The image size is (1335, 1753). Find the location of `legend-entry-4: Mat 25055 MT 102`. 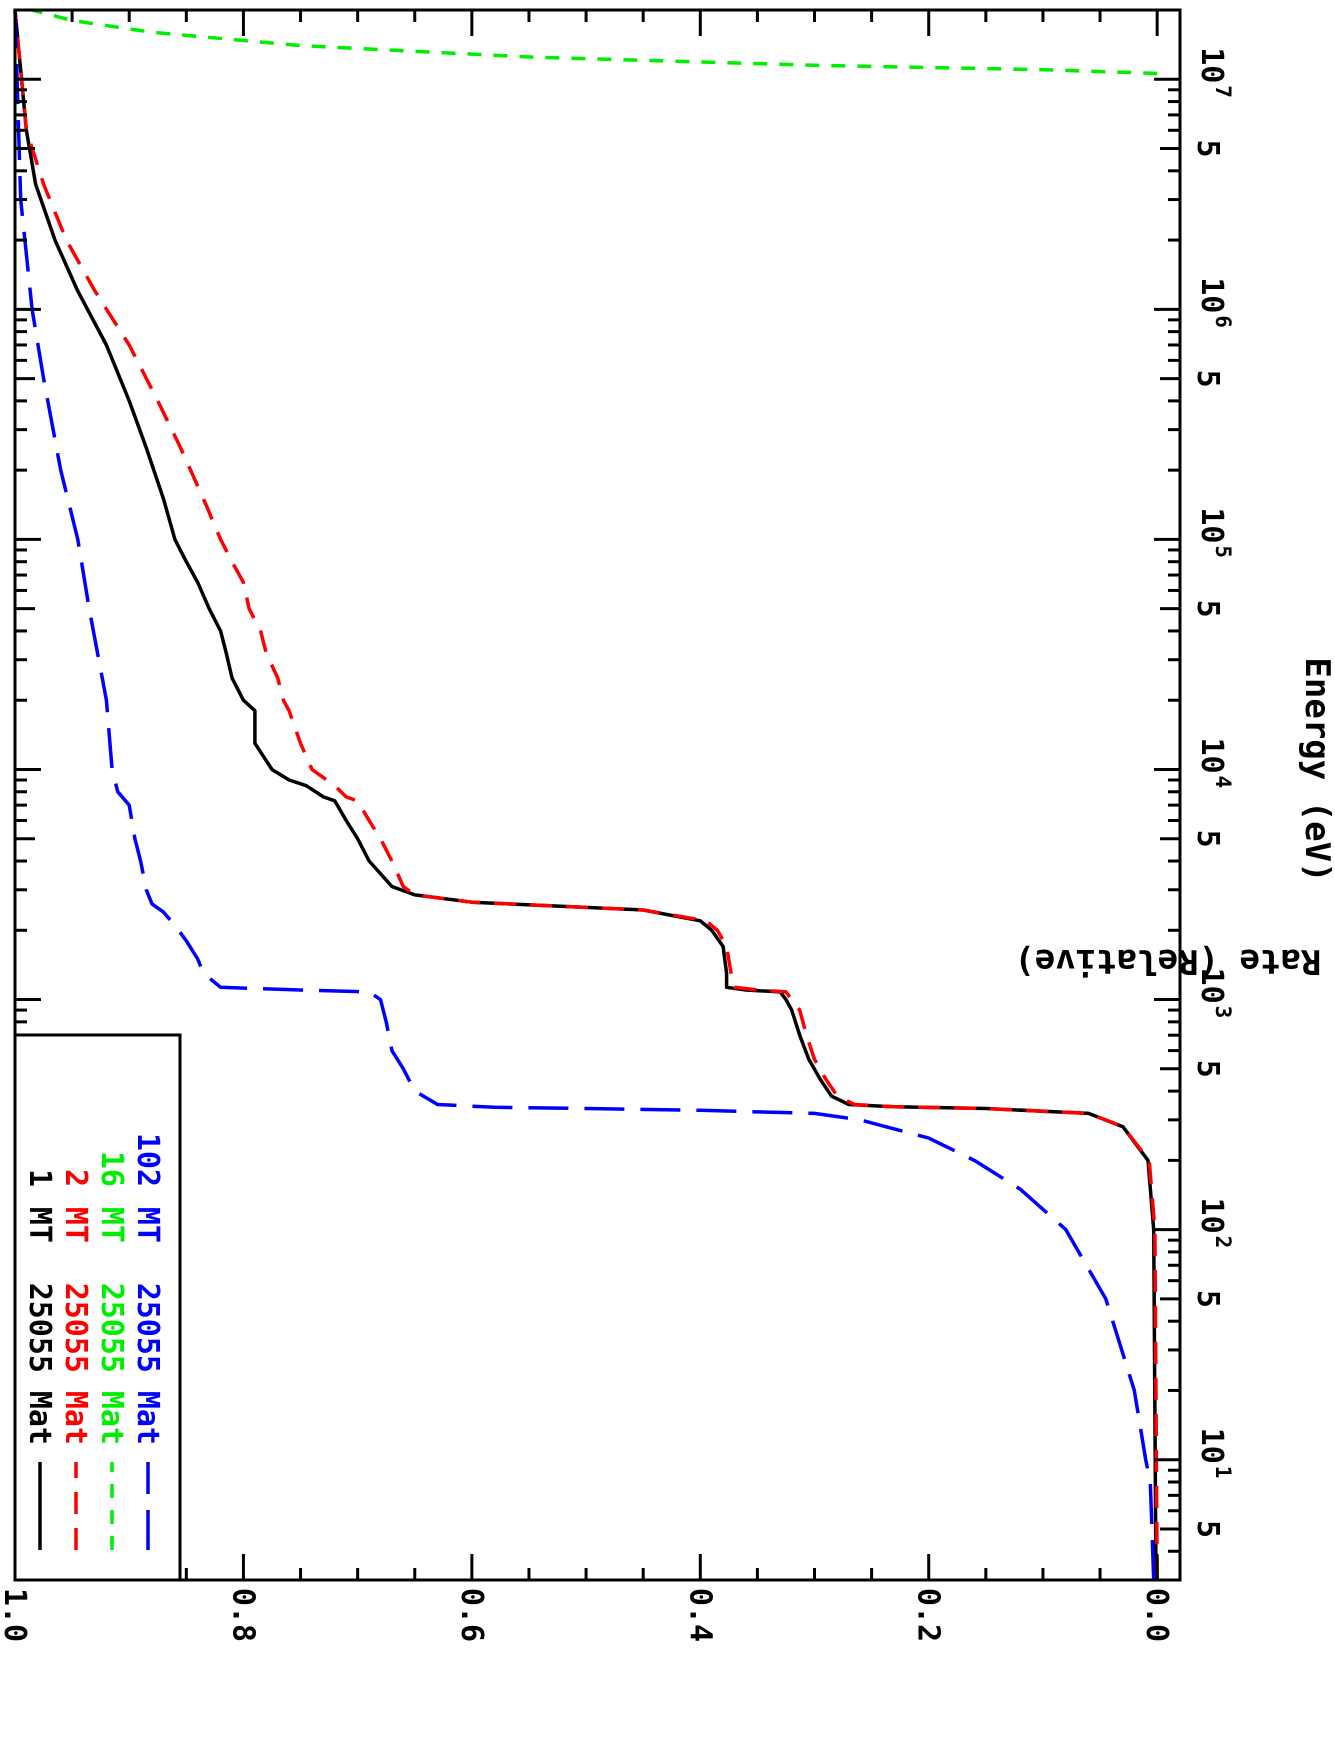

legend-entry-4: Mat 25055 MT 102 is located at coordinates (147, 1289).